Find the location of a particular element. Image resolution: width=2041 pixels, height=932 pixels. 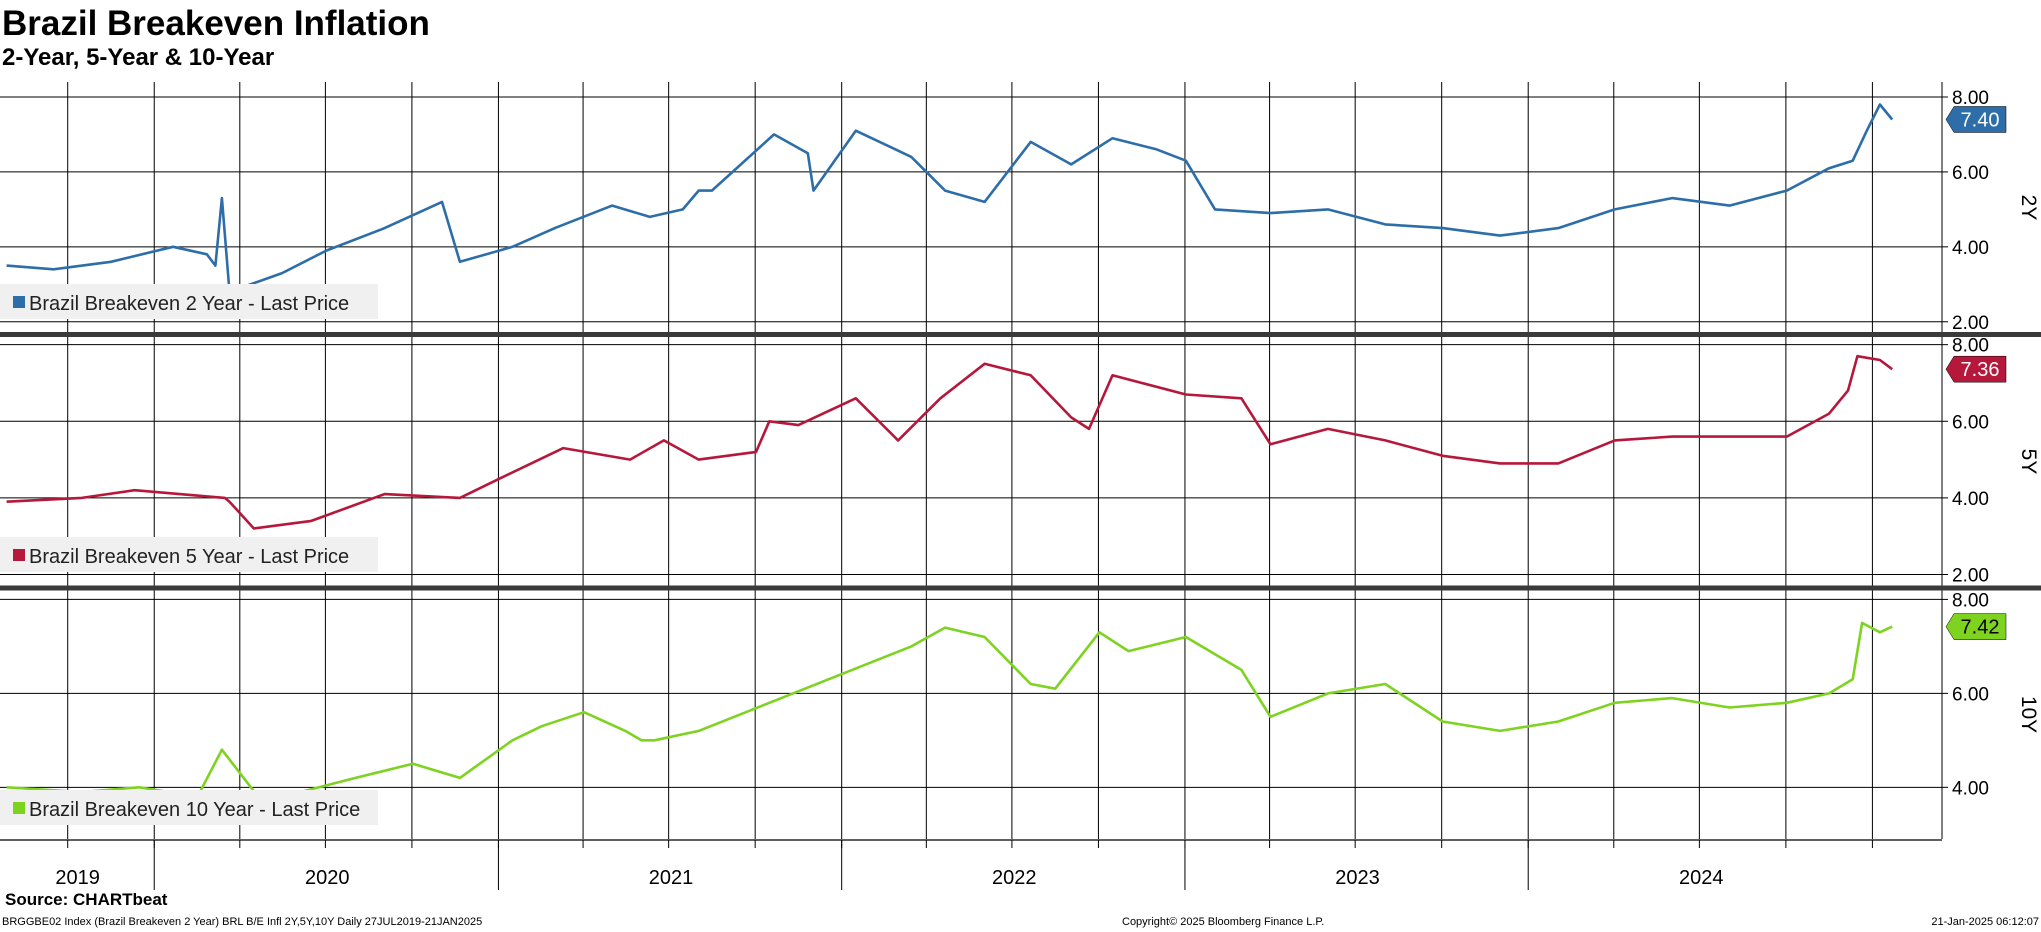

panel-label: 2Y is located at coordinates (2028, 208).